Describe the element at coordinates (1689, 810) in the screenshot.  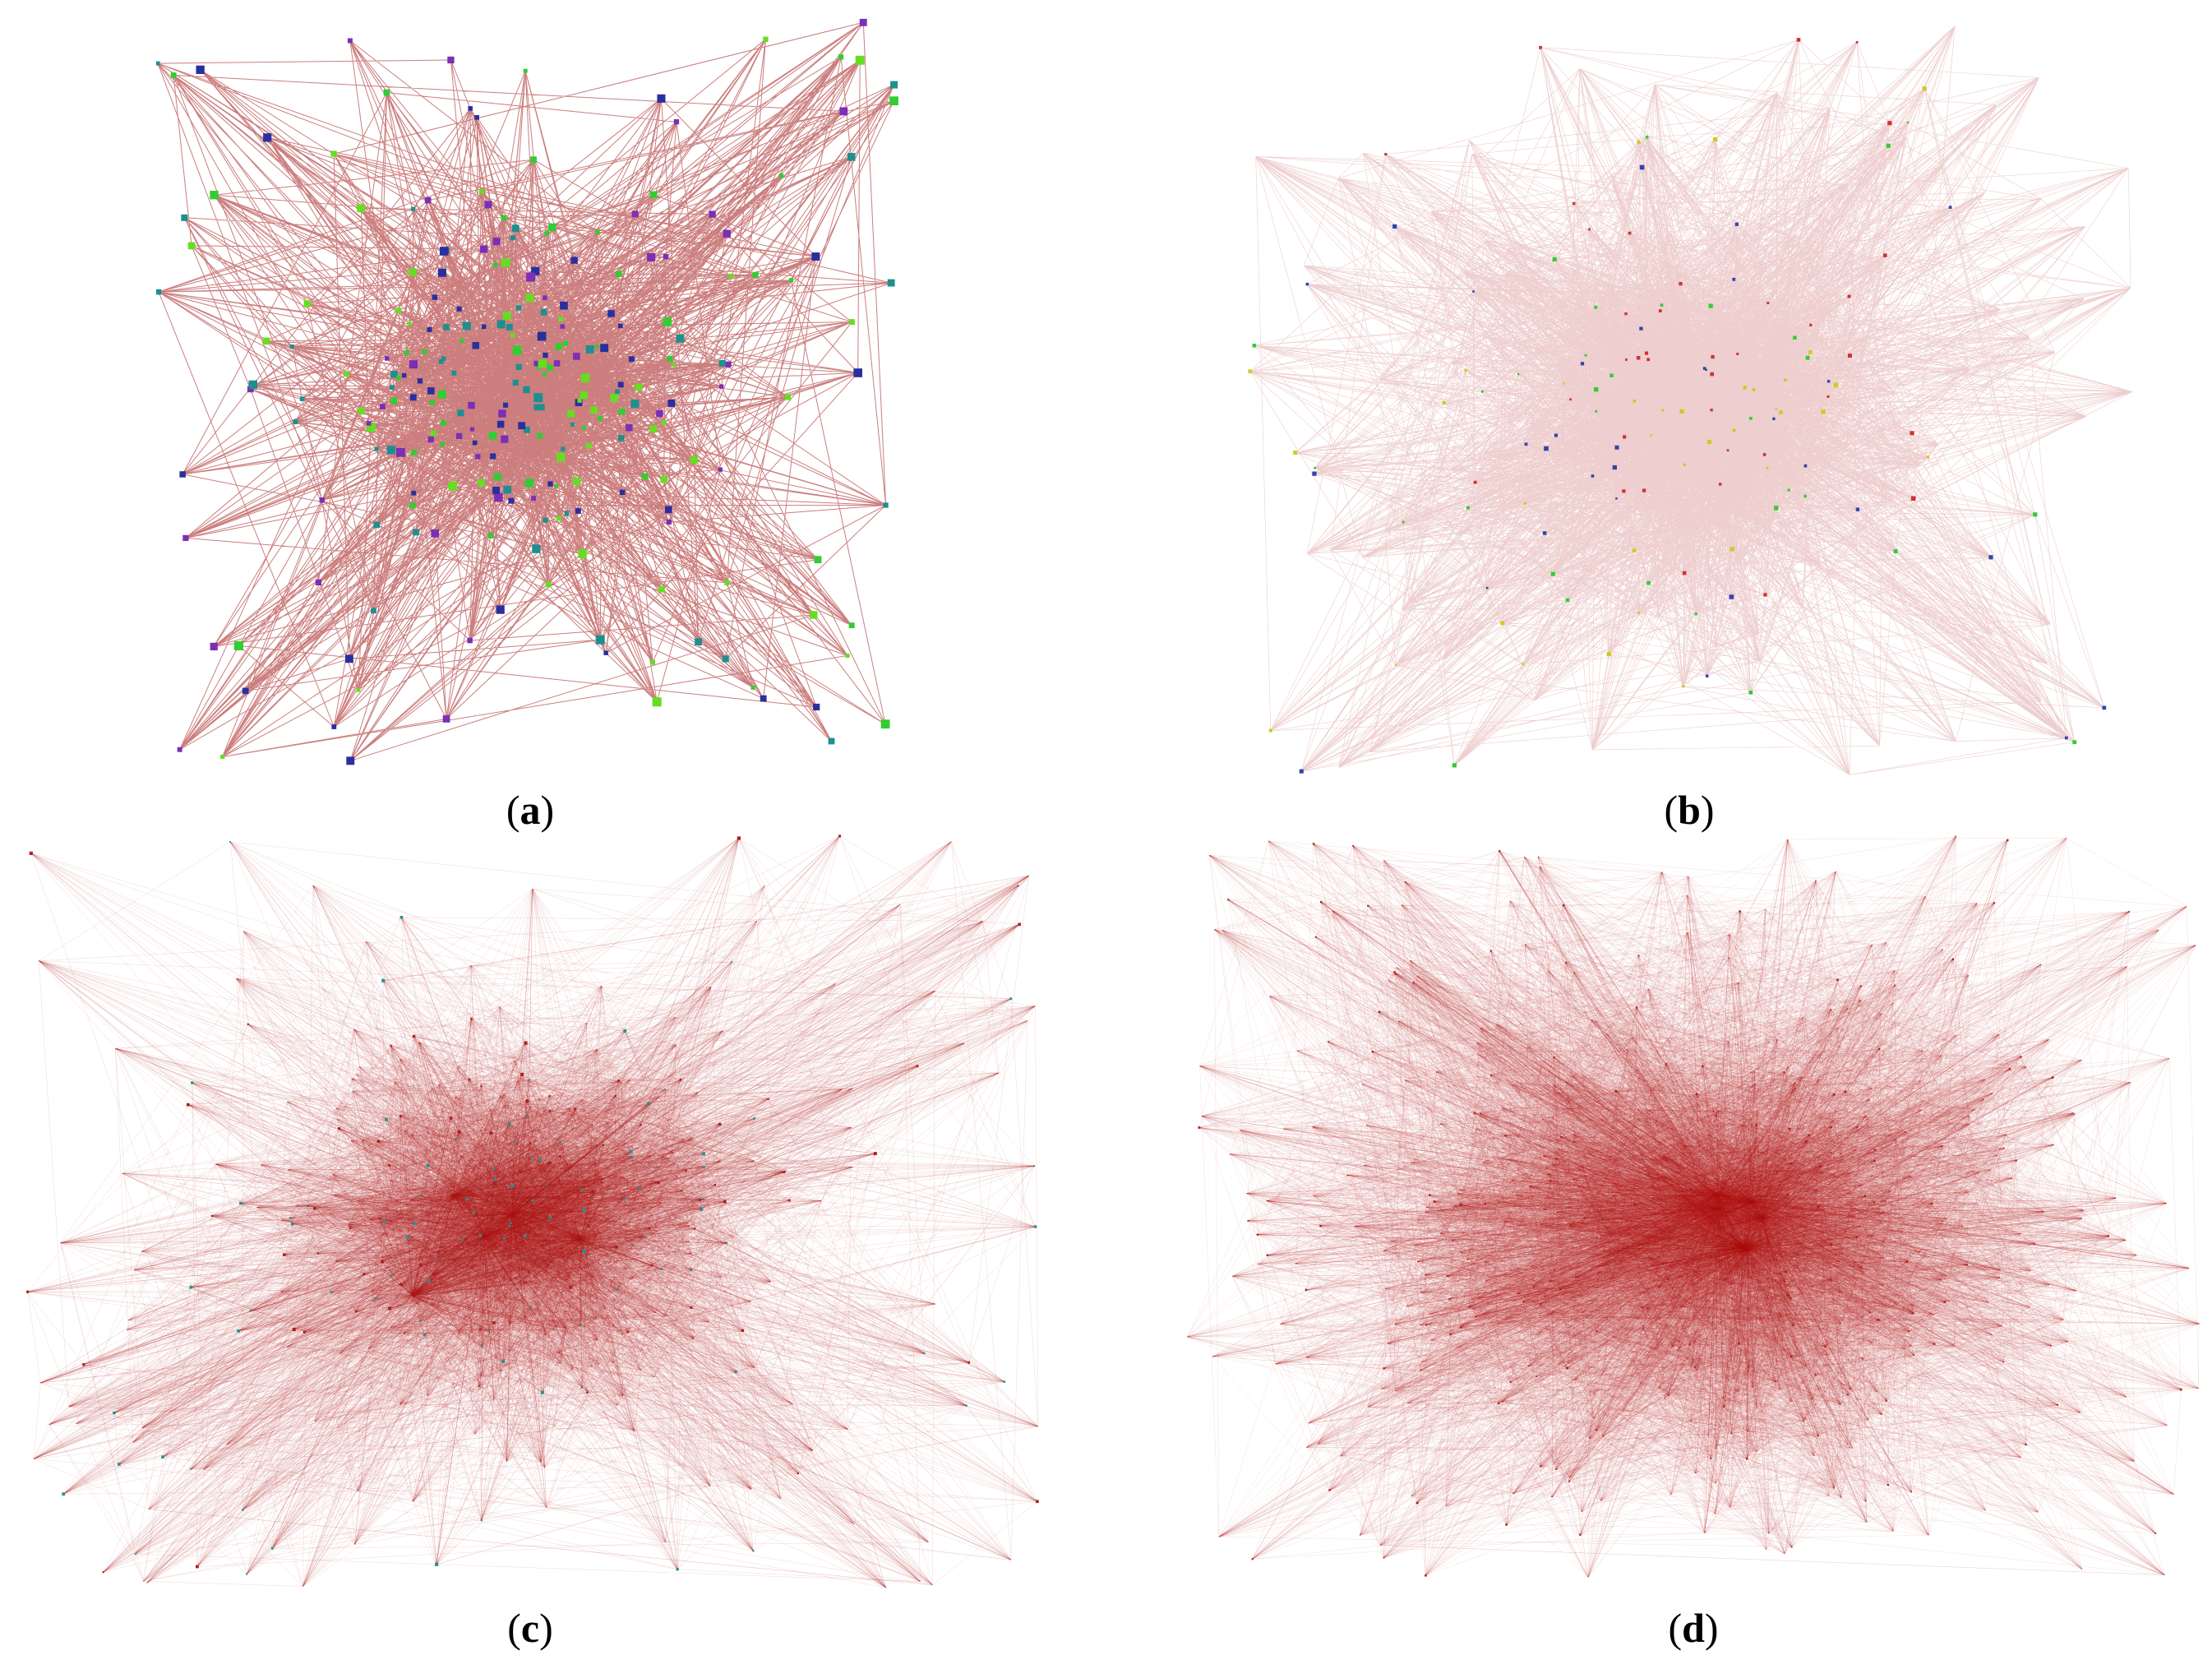
I see `caption-b-letter: b` at that location.